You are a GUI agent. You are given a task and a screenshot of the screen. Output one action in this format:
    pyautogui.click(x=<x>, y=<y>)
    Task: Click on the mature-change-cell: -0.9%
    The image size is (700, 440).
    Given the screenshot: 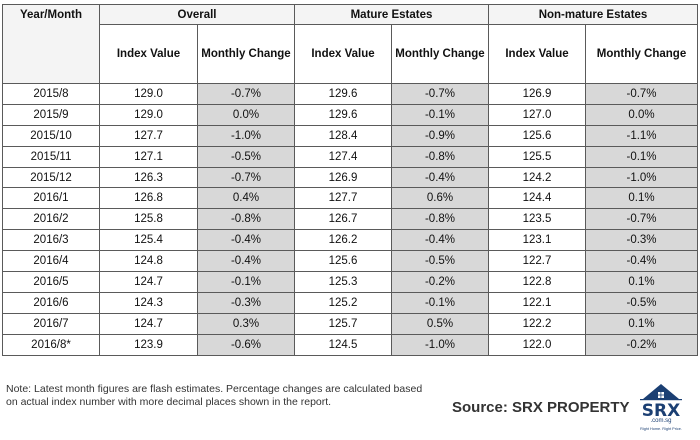 What is the action you would take?
    pyautogui.click(x=440, y=135)
    